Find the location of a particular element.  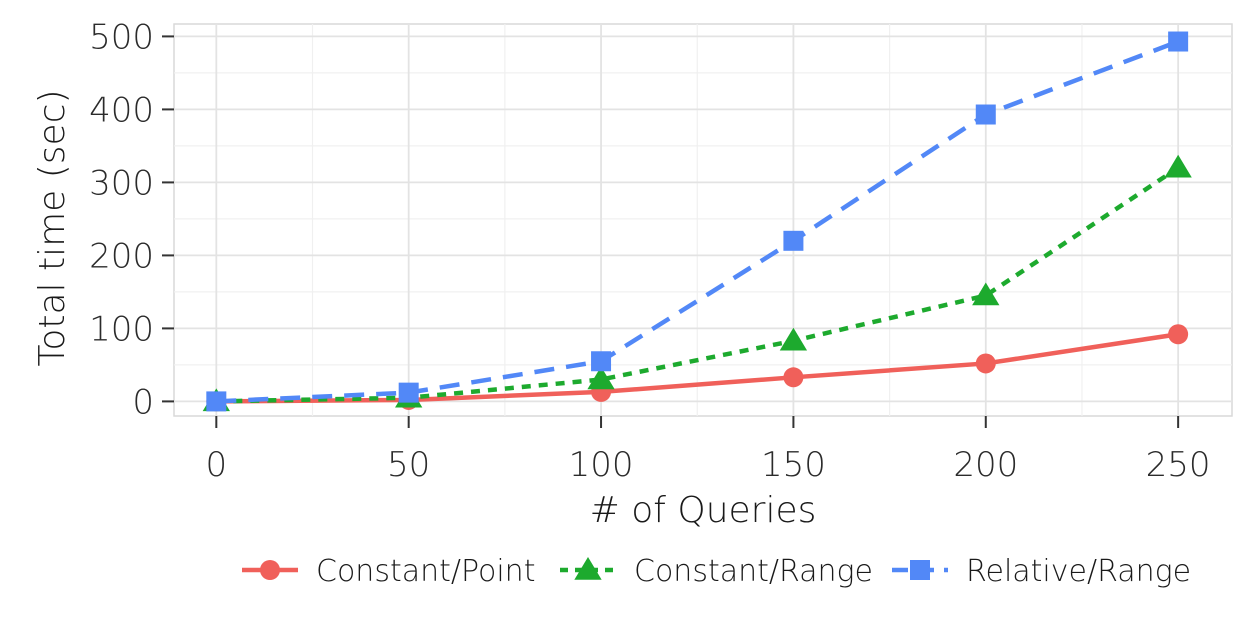

legend-item: Constant/Point is located at coordinates (388, 571).